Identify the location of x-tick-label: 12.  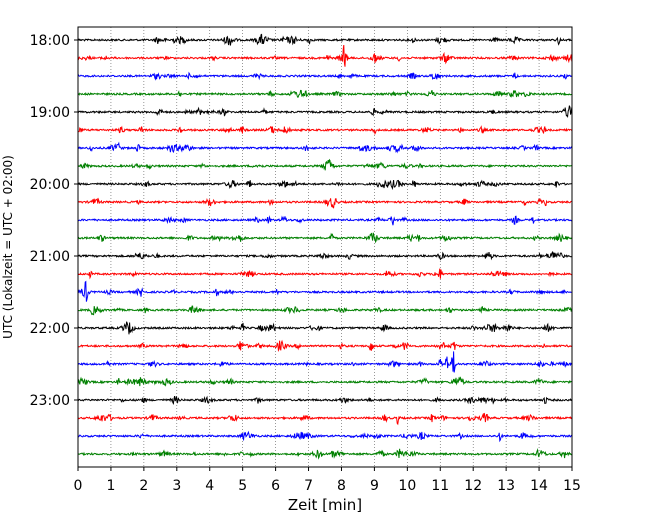
(473, 486).